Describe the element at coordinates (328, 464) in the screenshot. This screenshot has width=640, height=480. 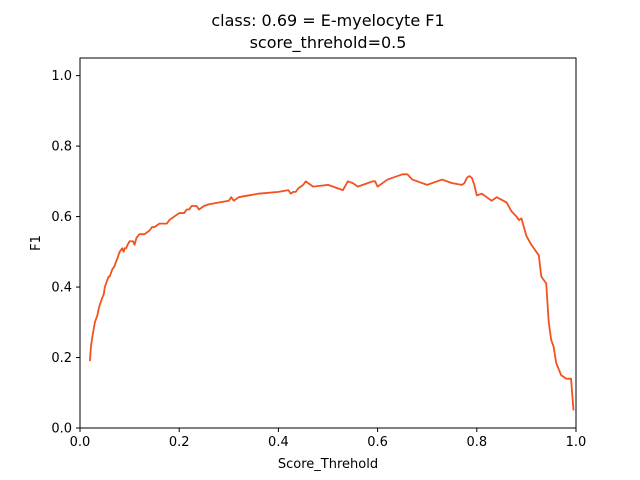
I see `x-axis-label: Score_Threhold` at that location.